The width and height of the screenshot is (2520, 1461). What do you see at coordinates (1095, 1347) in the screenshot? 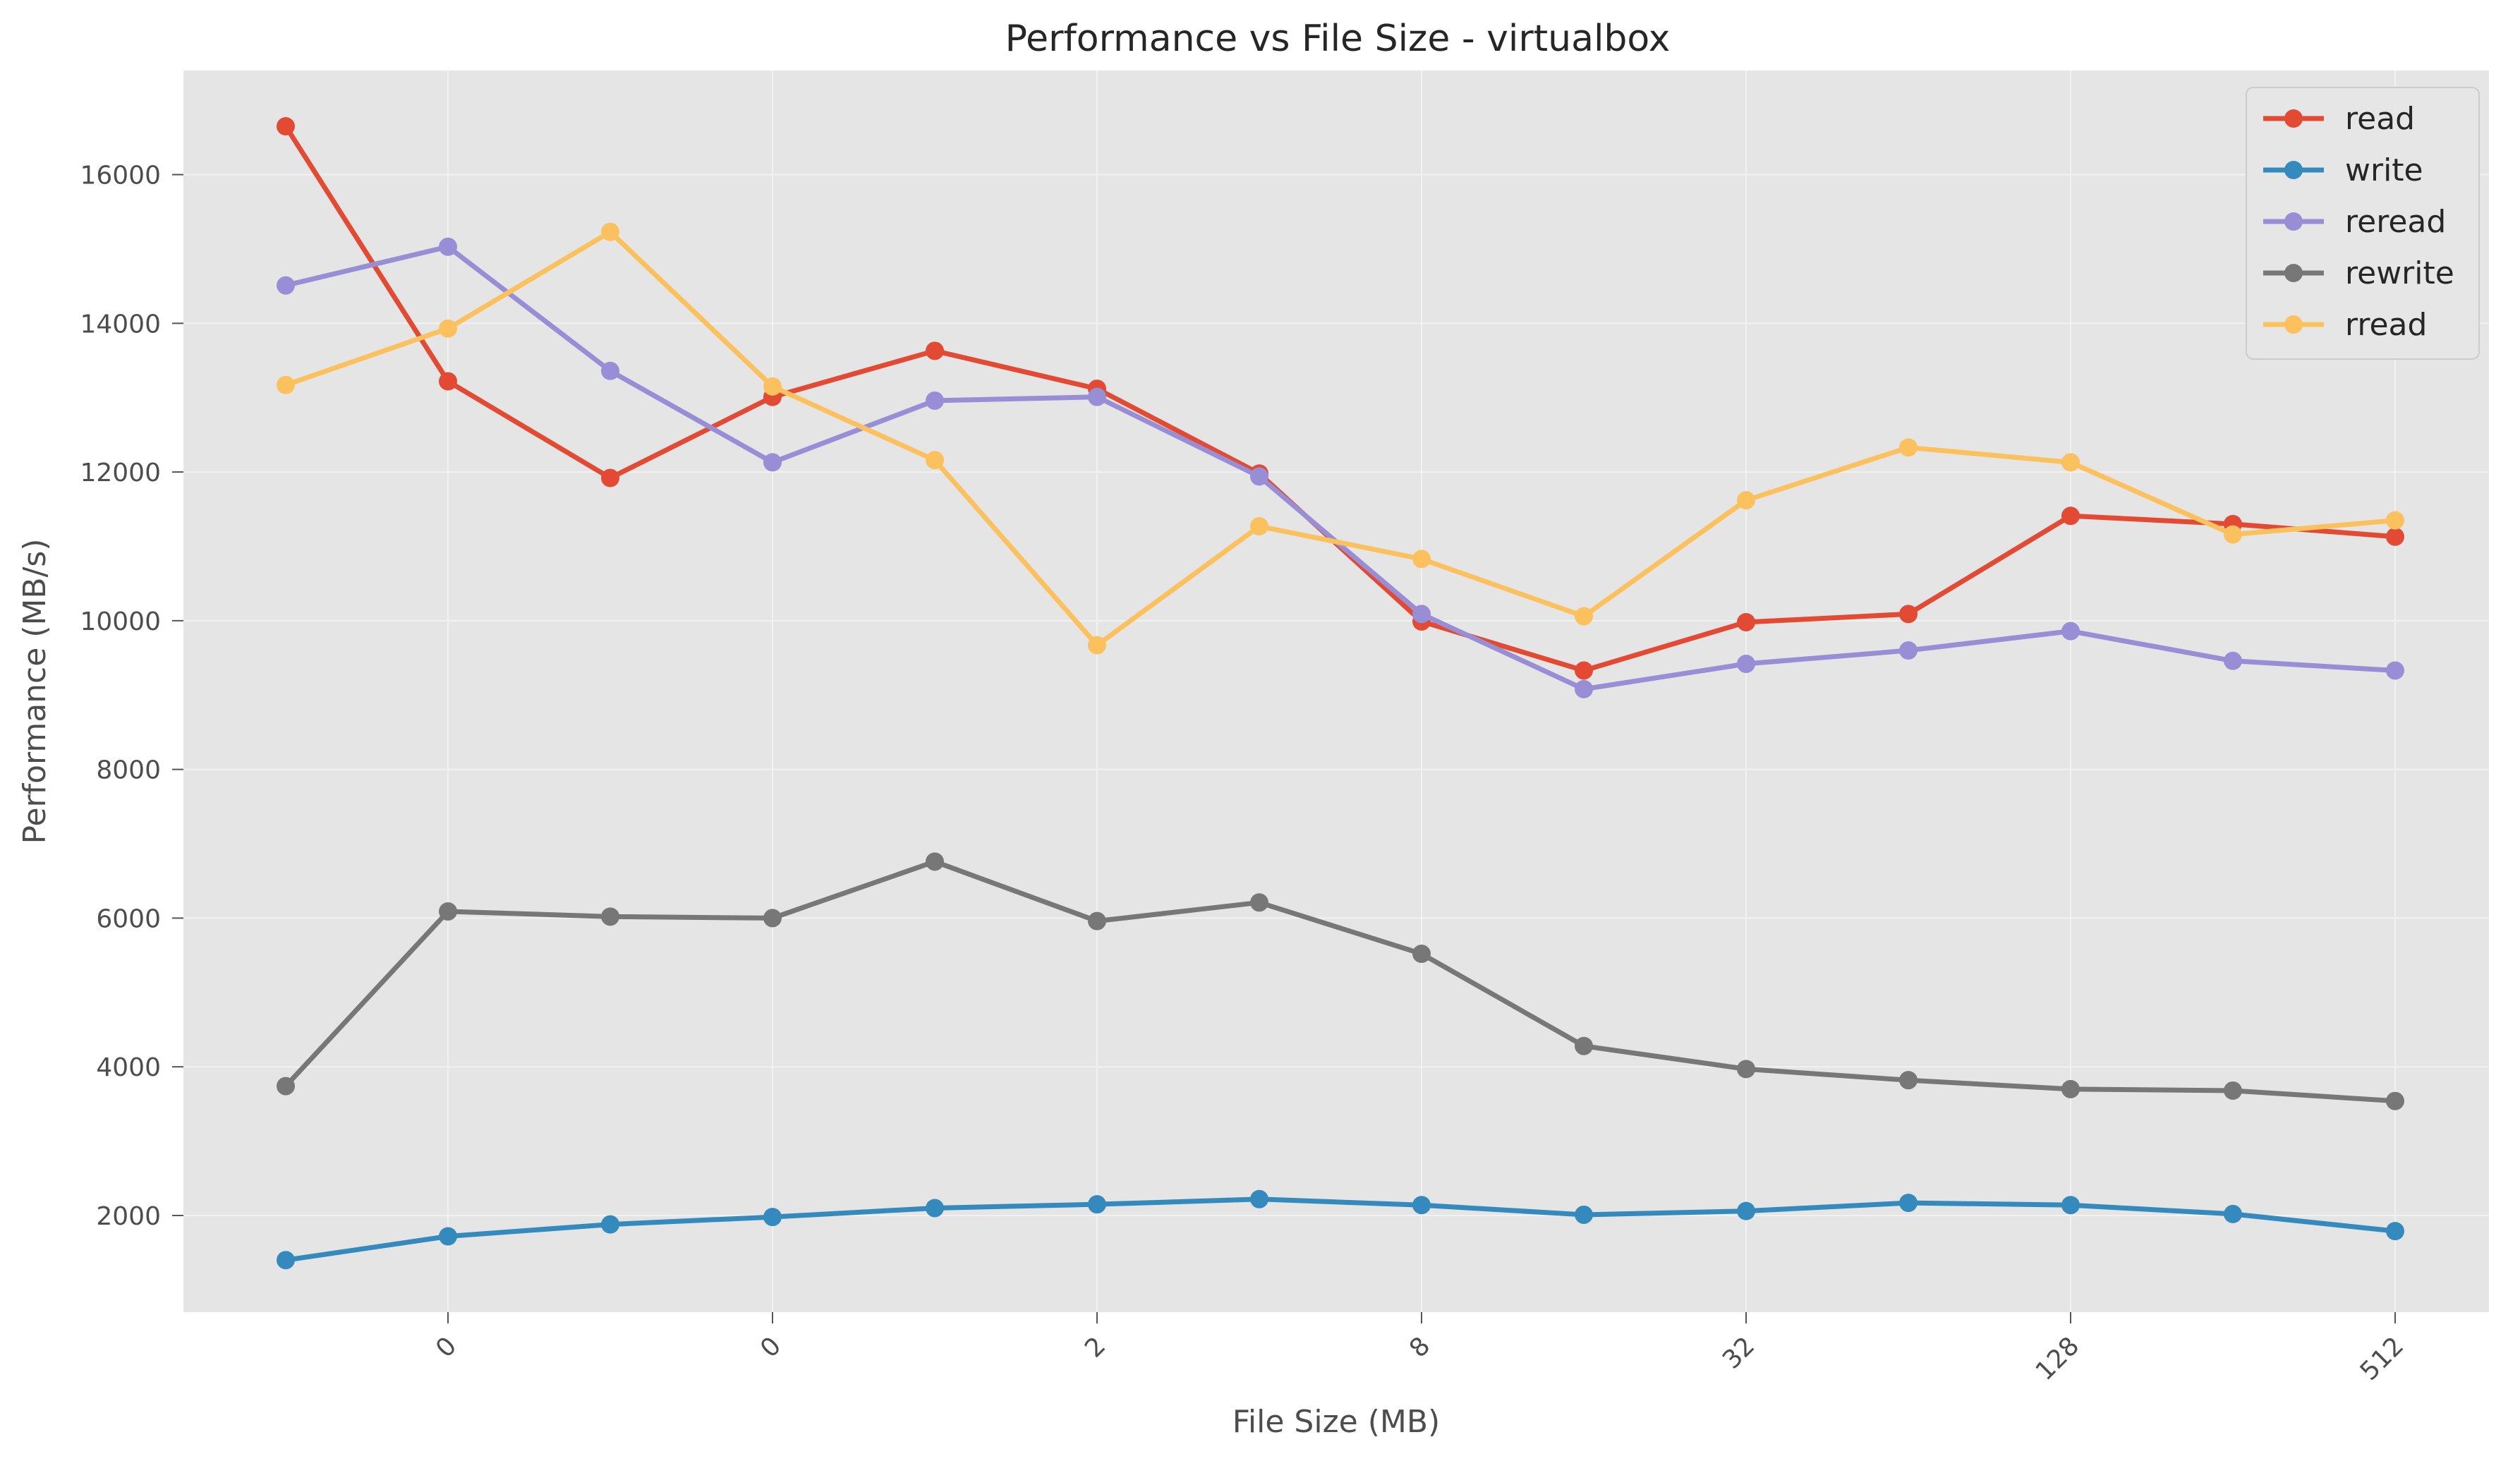
I see `x-tick-label: 2` at bounding box center [1095, 1347].